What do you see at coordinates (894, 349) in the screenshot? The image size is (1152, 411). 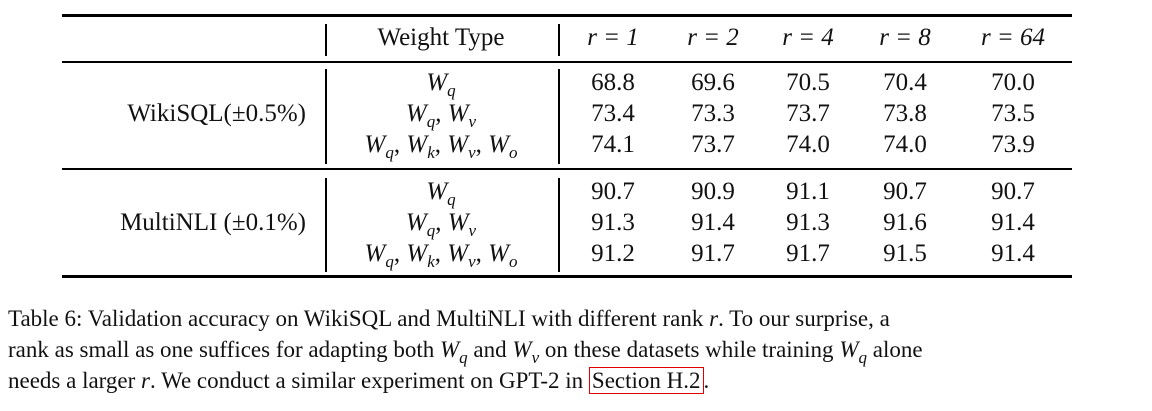 I see `caption-text: alone` at bounding box center [894, 349].